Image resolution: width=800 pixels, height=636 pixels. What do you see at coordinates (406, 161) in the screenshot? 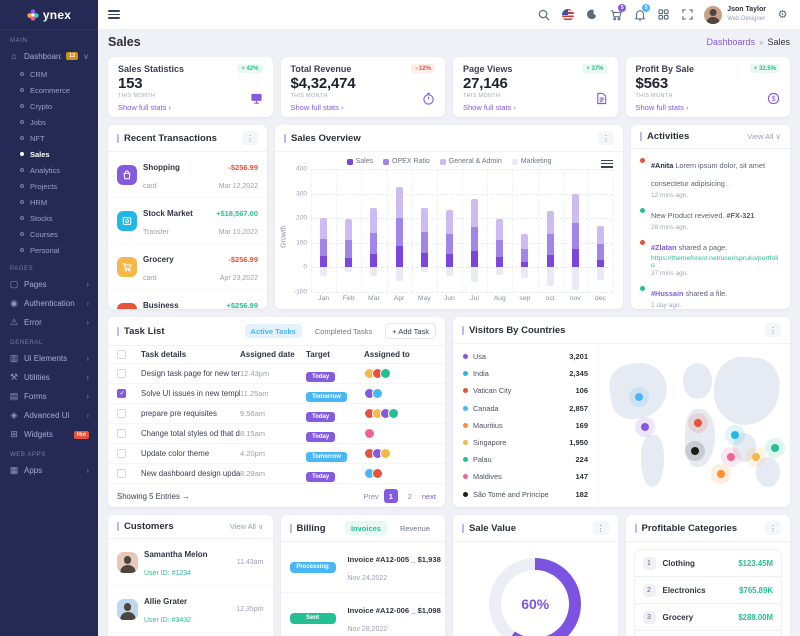
I see `legend-item: OPEX Ratio` at bounding box center [406, 161].